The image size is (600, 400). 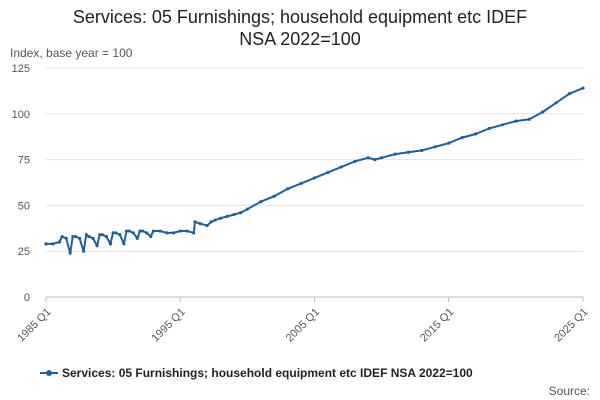 I want to click on x-tick-label: 2005 Q1, so click(x=303, y=325).